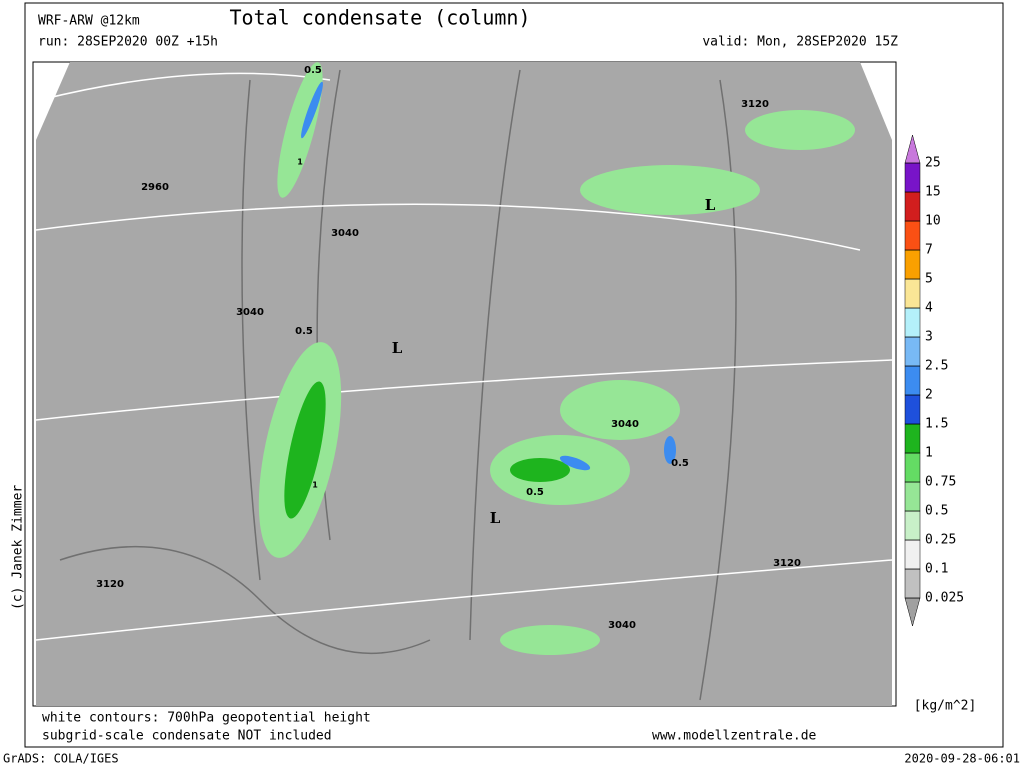 This screenshot has width=1024, height=768. Describe the element at coordinates (427, 450) in the screenshot. I see `condensate-heavy` at that location.